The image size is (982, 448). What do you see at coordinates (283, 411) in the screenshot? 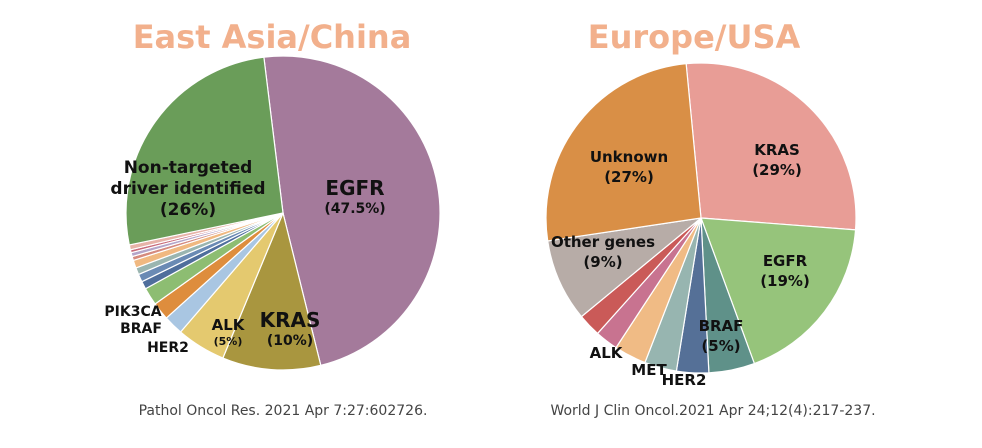
I see `source-caption-east-asia: Pathol Oncol Res. 2021 Apr 7:27:602726.` at bounding box center [283, 411].